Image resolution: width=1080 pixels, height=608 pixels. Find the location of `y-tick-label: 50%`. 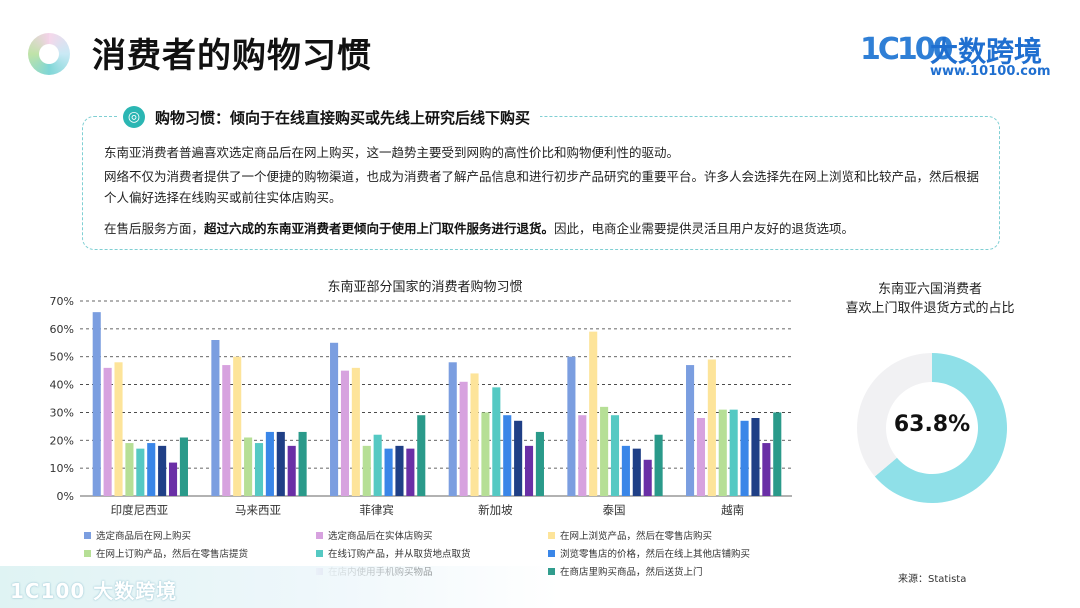

y-tick-label: 50% is located at coordinates (62, 357).